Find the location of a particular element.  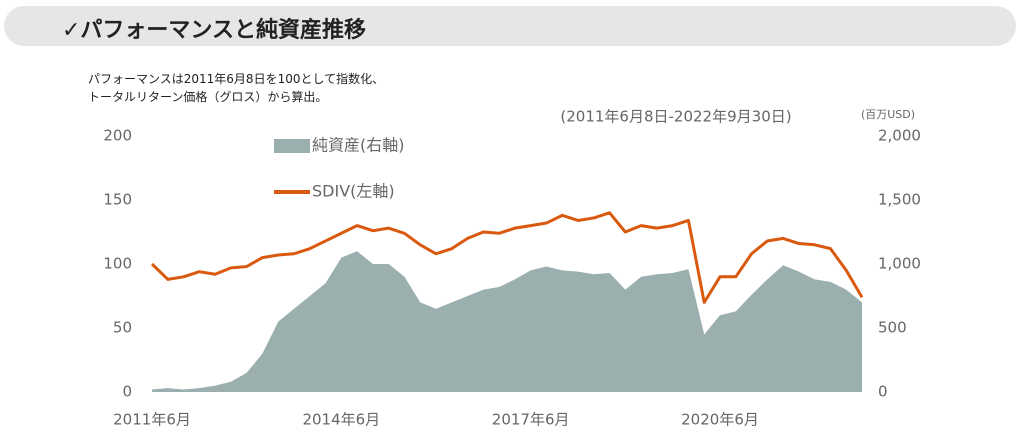

y2-unit: (百万USD) is located at coordinates (888, 114).